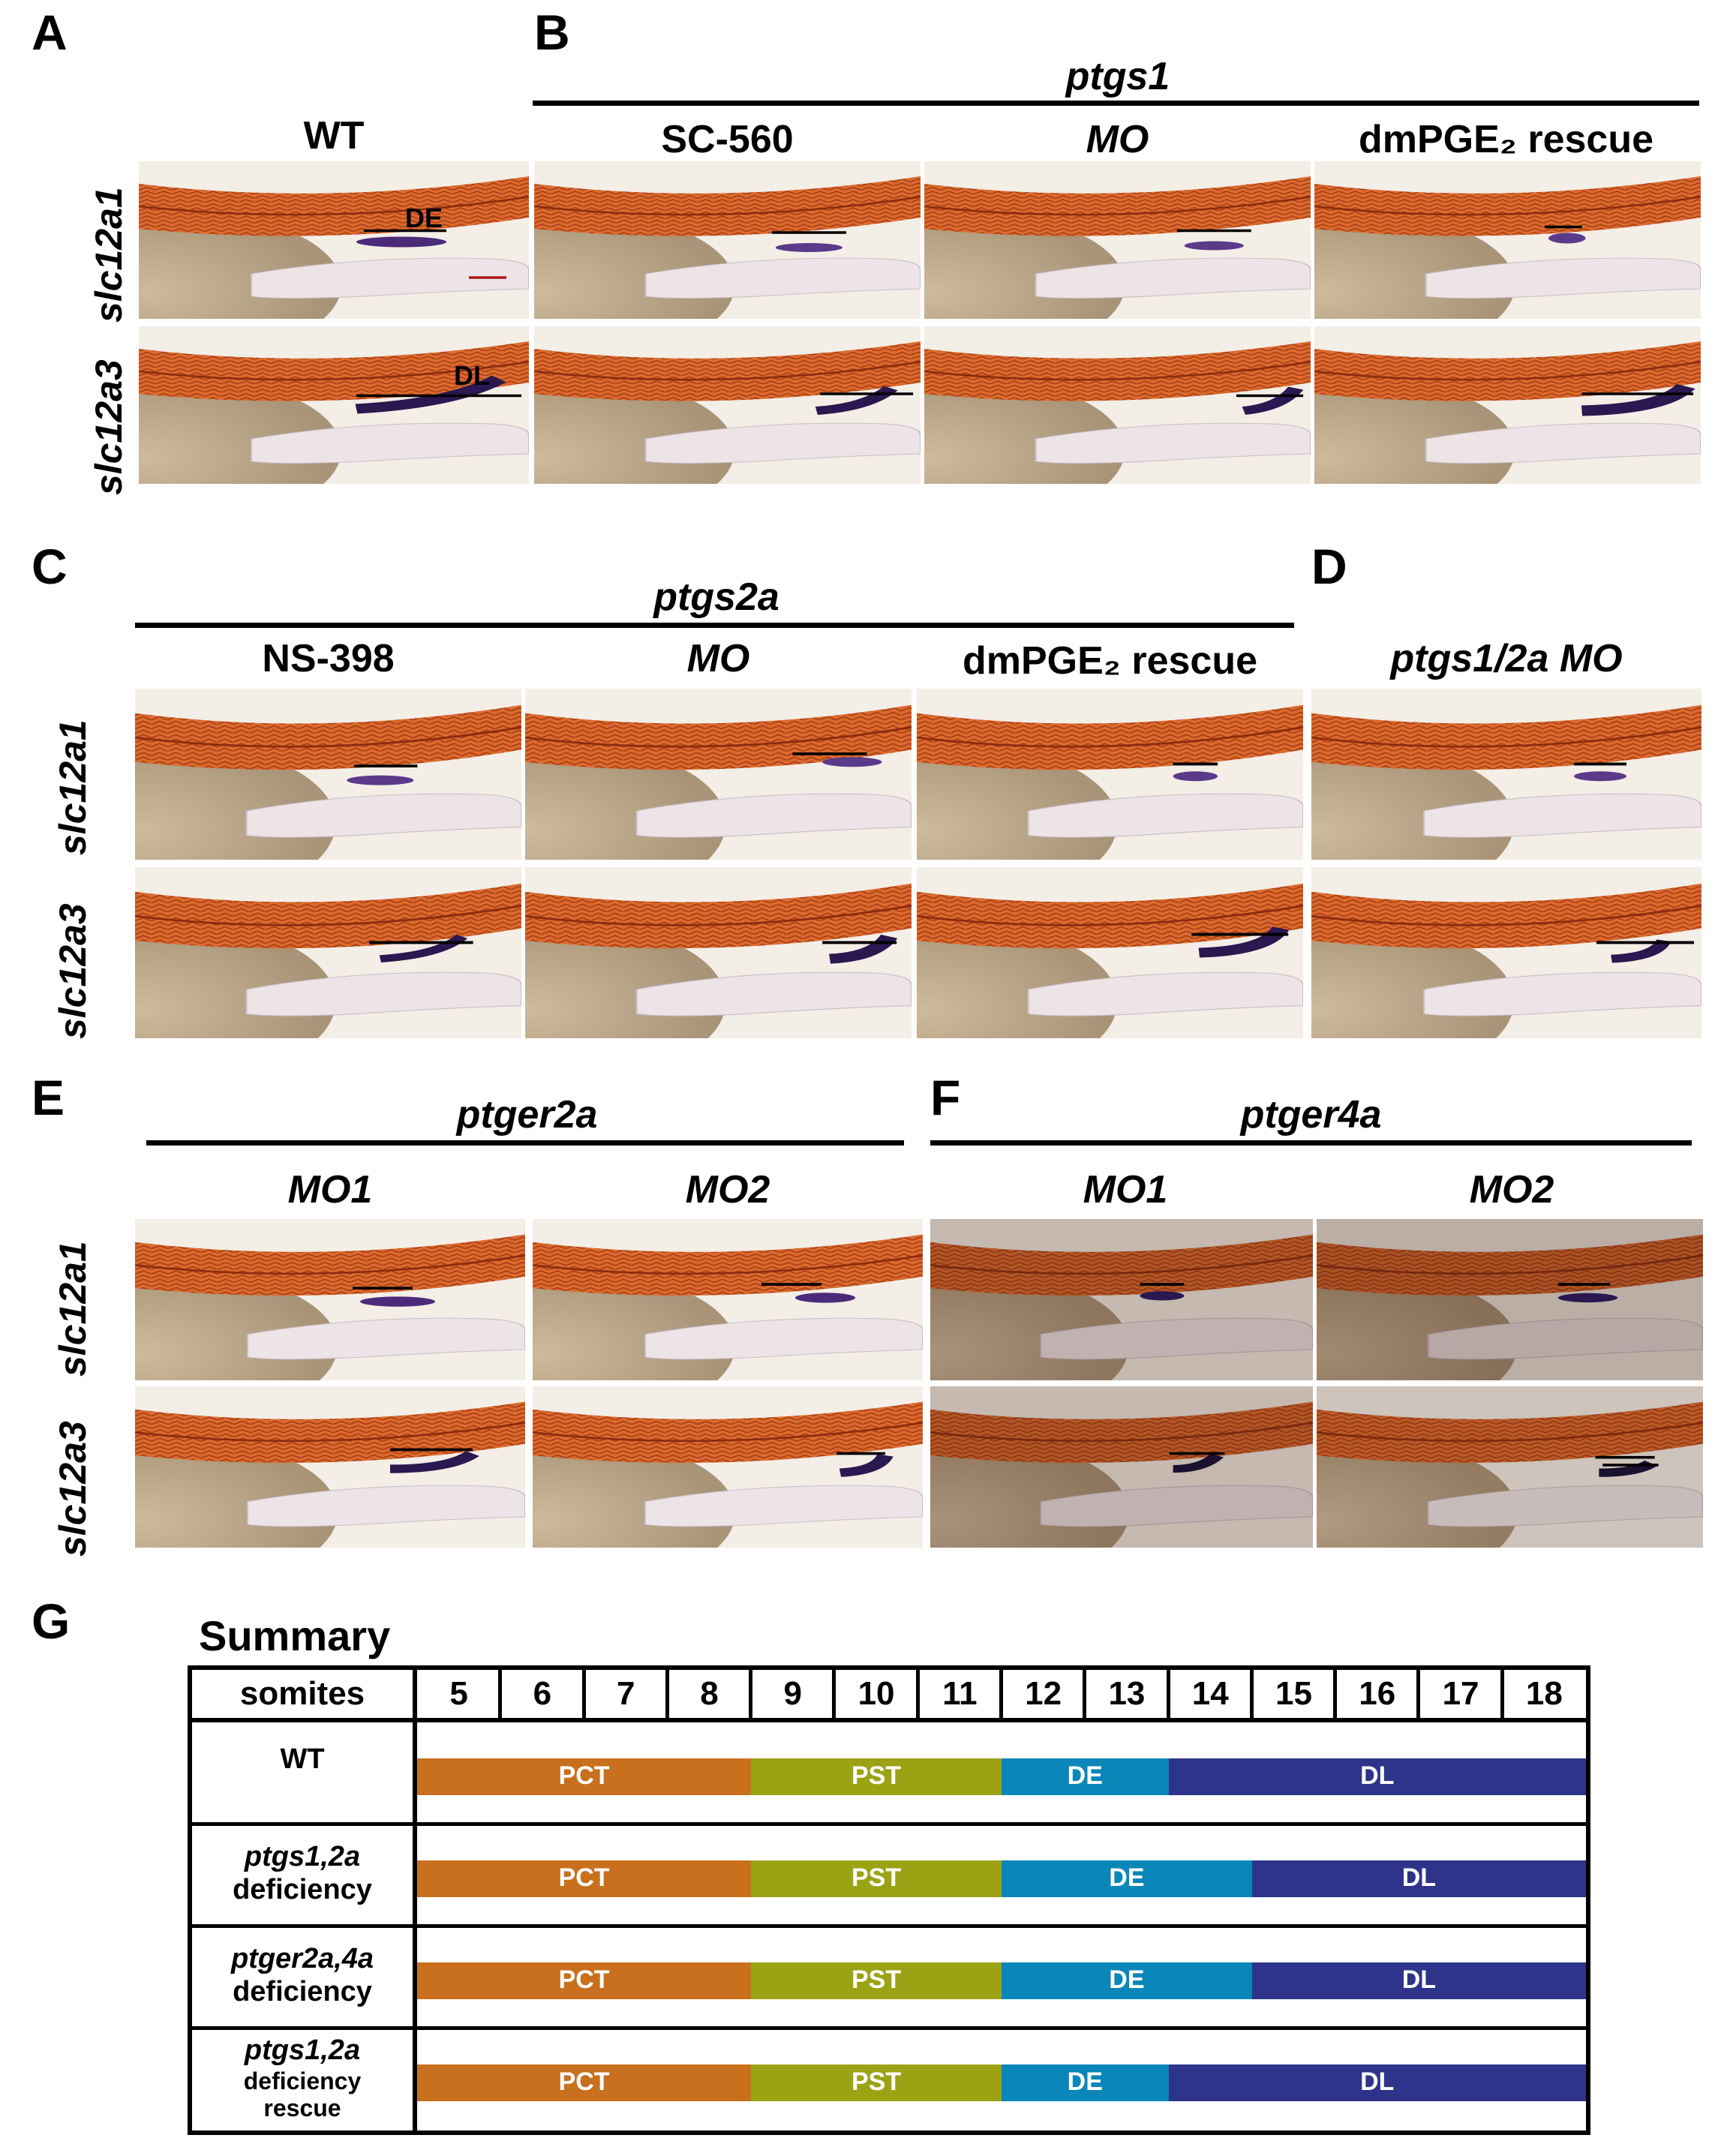 Image resolution: width=1724 pixels, height=2156 pixels. Describe the element at coordinates (302, 1759) in the screenshot. I see `summary-row-name-line: WT` at that location.